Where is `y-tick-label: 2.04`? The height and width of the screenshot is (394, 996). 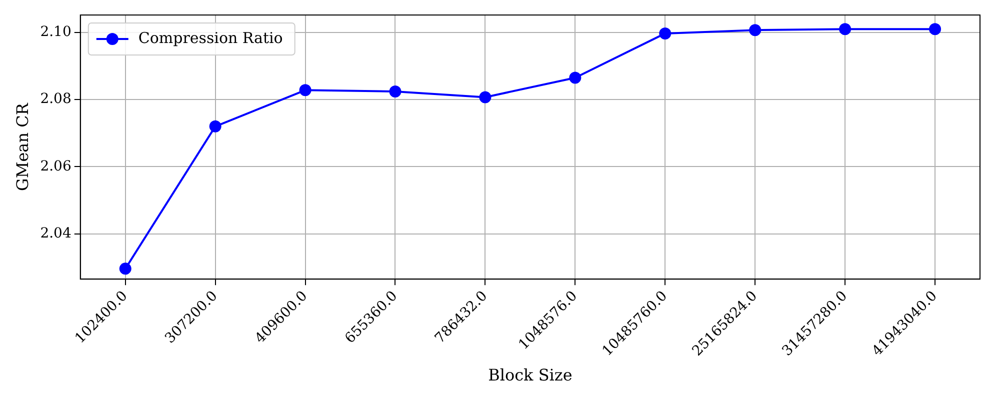 y-tick-label: 2.04 is located at coordinates (56, 233).